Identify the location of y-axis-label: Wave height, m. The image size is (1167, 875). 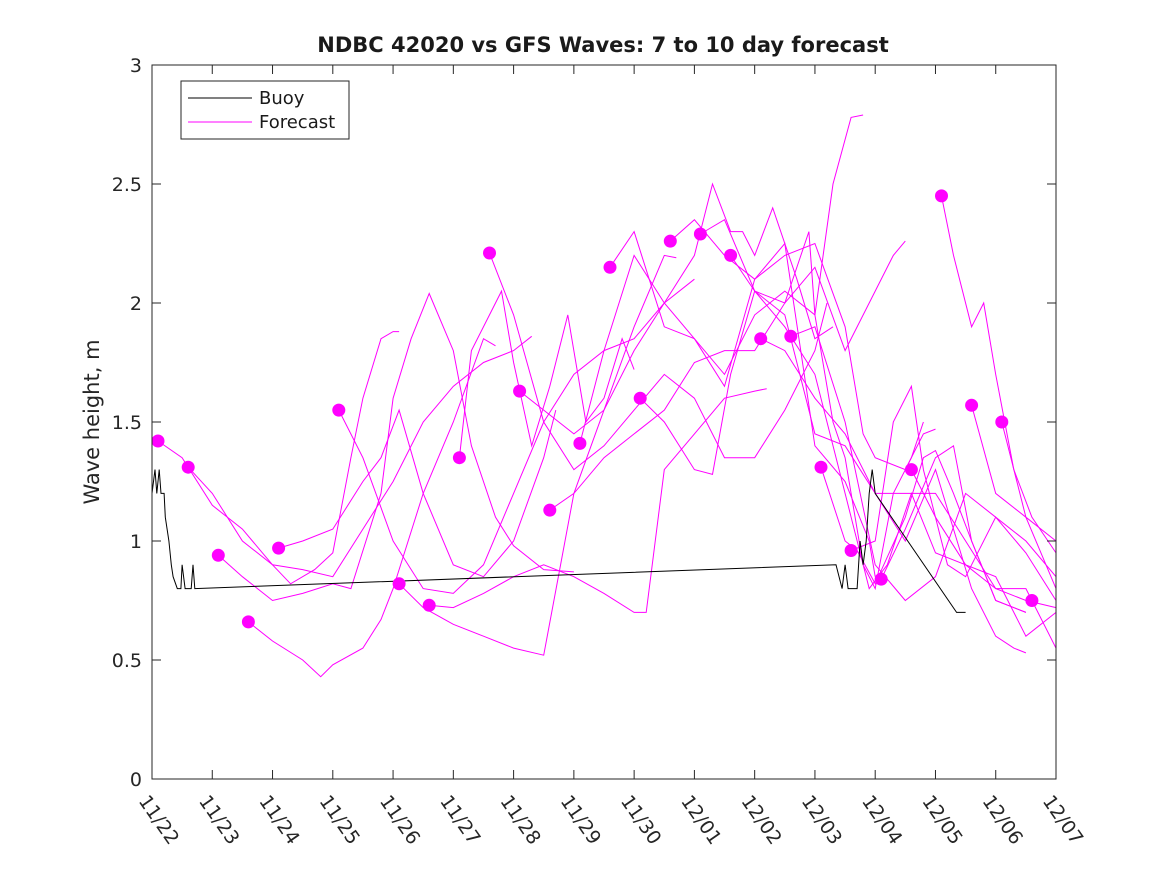
(92, 421).